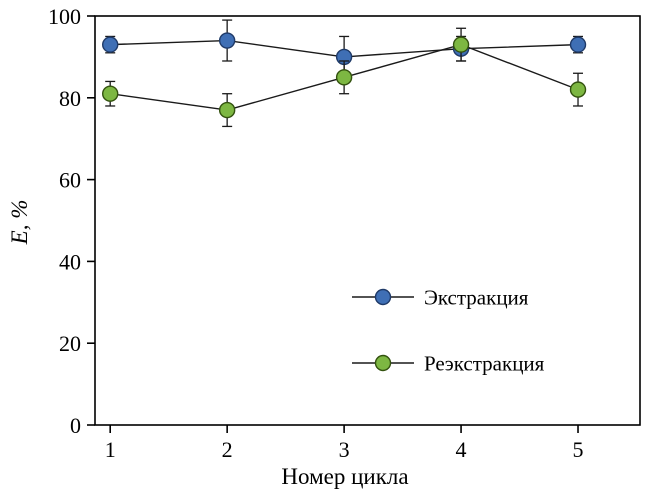  Describe the element at coordinates (461, 449) in the screenshot. I see `x-tick-label: 4` at that location.